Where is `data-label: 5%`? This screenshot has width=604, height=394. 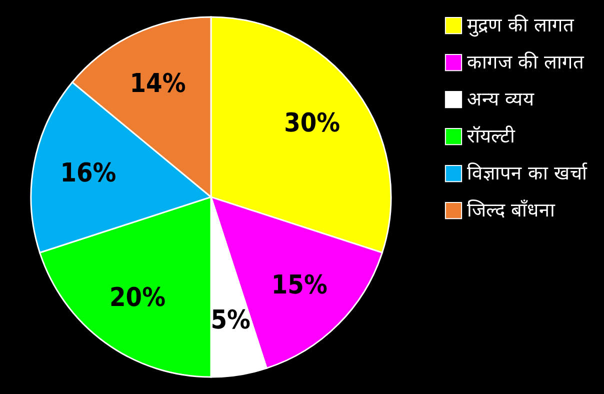 data-label: 5% is located at coordinates (230, 320).